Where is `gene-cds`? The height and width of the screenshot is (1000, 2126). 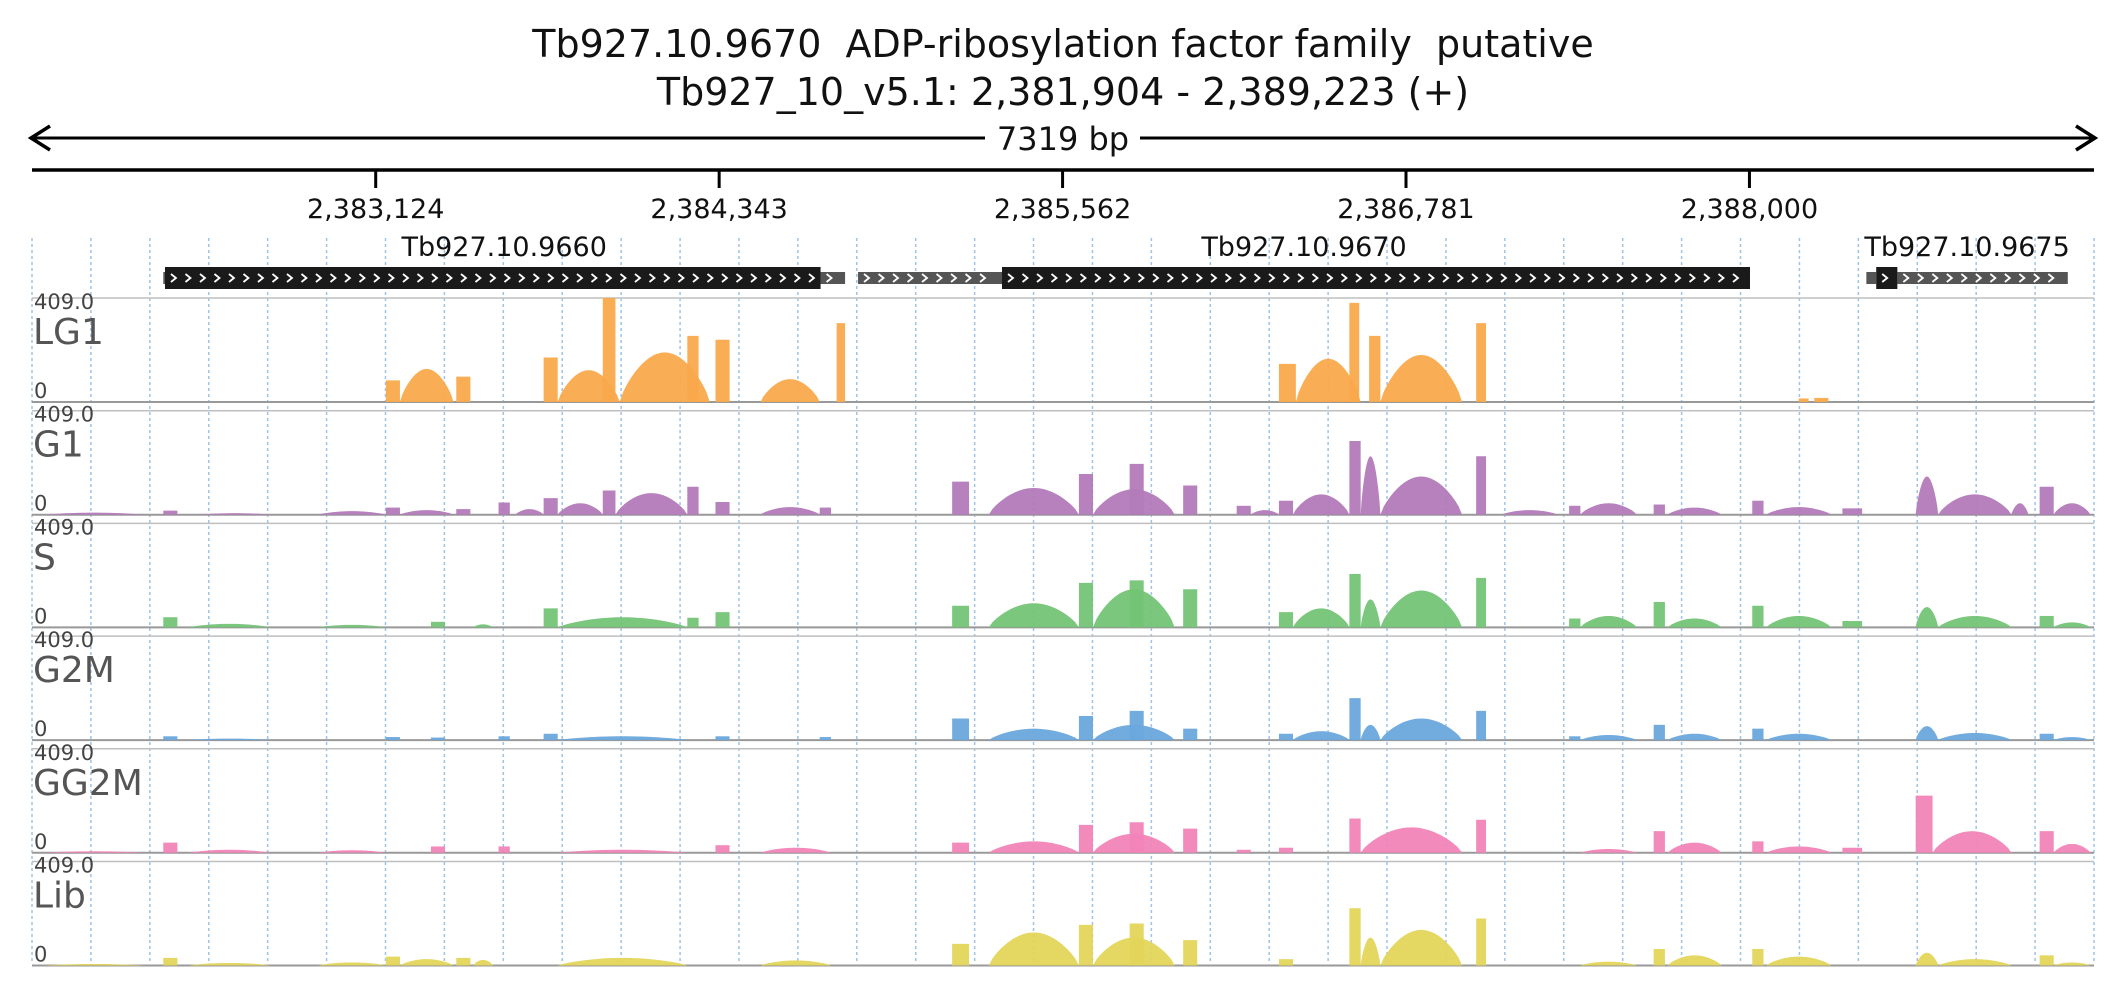 gene-cds is located at coordinates (492, 278).